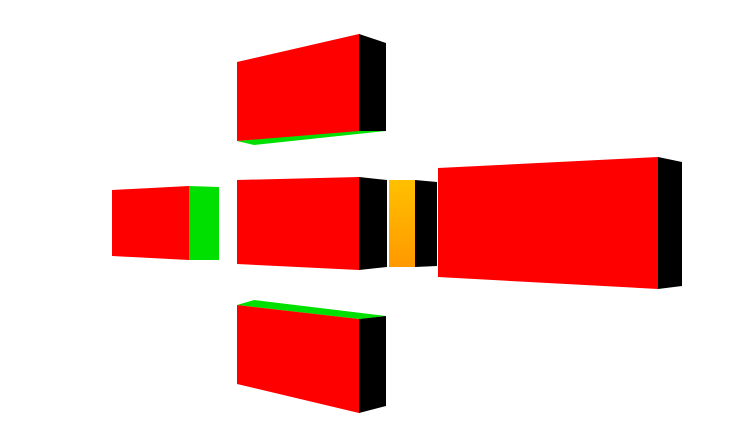  I want to click on center-block-side-face, so click(373, 223).